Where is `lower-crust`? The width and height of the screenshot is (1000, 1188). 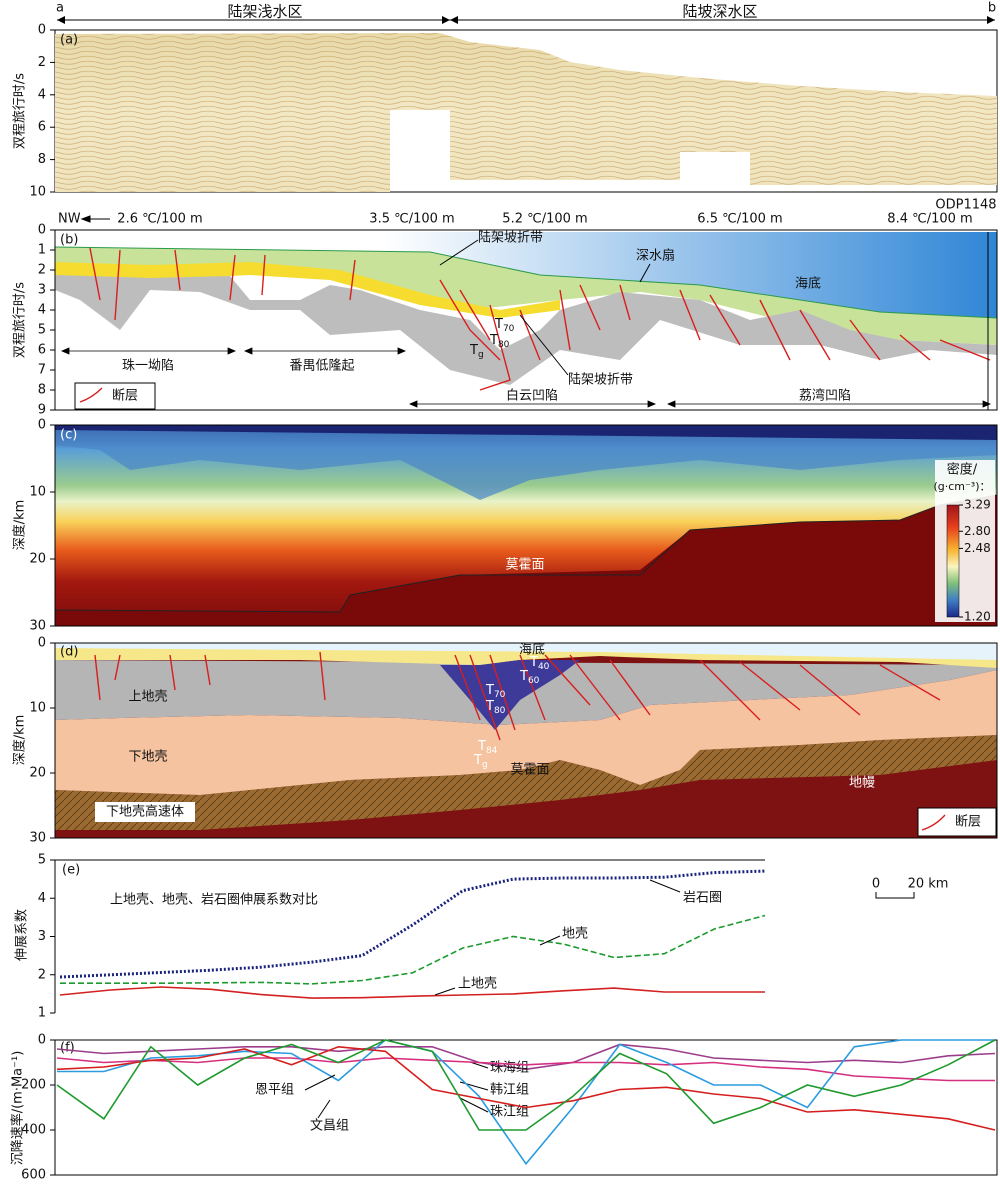 lower-crust is located at coordinates (526, 732).